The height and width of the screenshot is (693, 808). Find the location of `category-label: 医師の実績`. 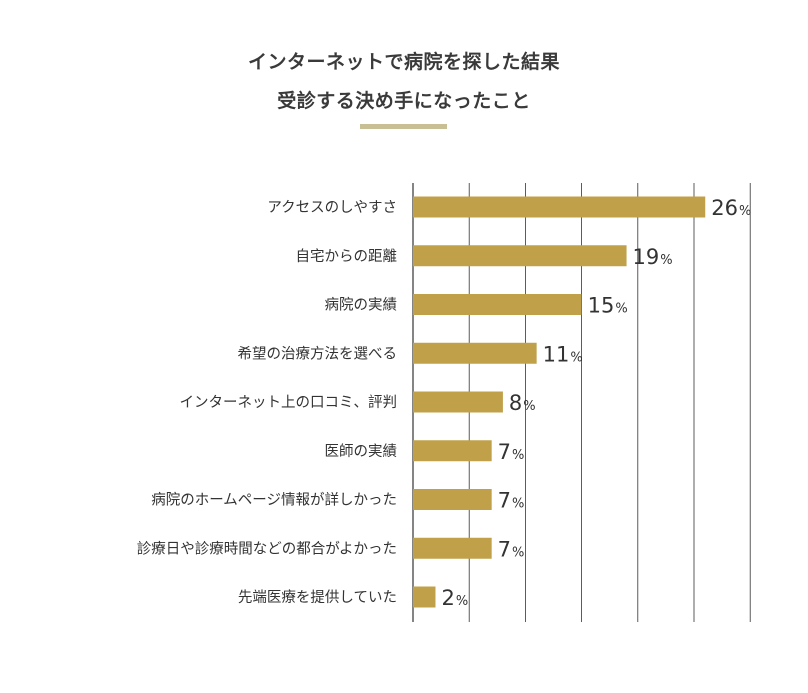

category-label: 医師の実績 is located at coordinates (361, 451).